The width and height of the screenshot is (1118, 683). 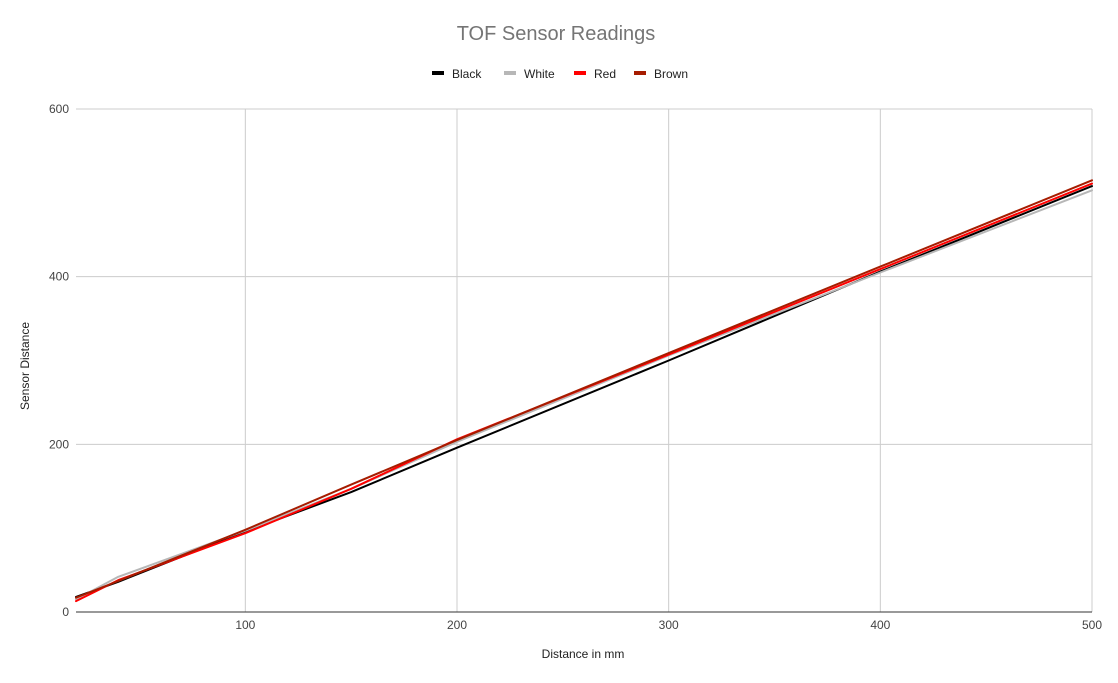 I want to click on x-tick-label: 300, so click(x=669, y=625).